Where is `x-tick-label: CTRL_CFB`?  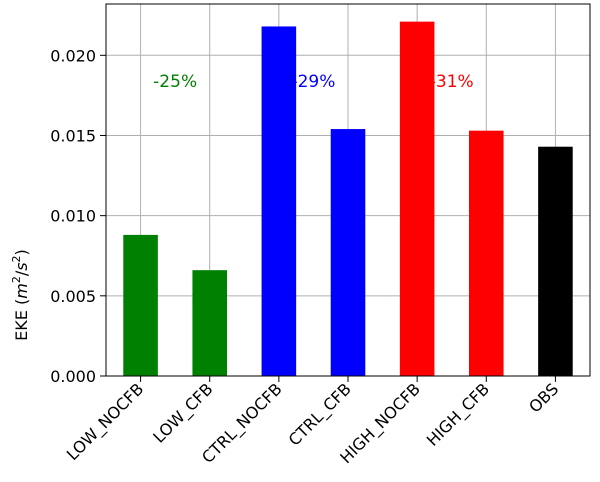
x-tick-label: CTRL_CFB is located at coordinates (320, 414).